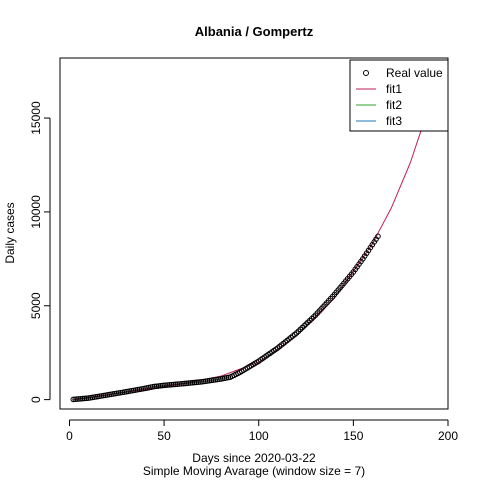 This screenshot has width=480, height=480. What do you see at coordinates (254, 31) in the screenshot?
I see `chart-title: Albania / Gompertz` at bounding box center [254, 31].